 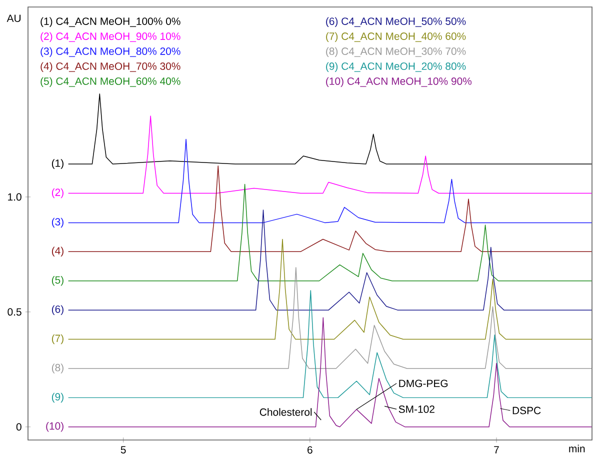 What do you see at coordinates (58, 281) in the screenshot?
I see `annotation: (5)` at bounding box center [58, 281].